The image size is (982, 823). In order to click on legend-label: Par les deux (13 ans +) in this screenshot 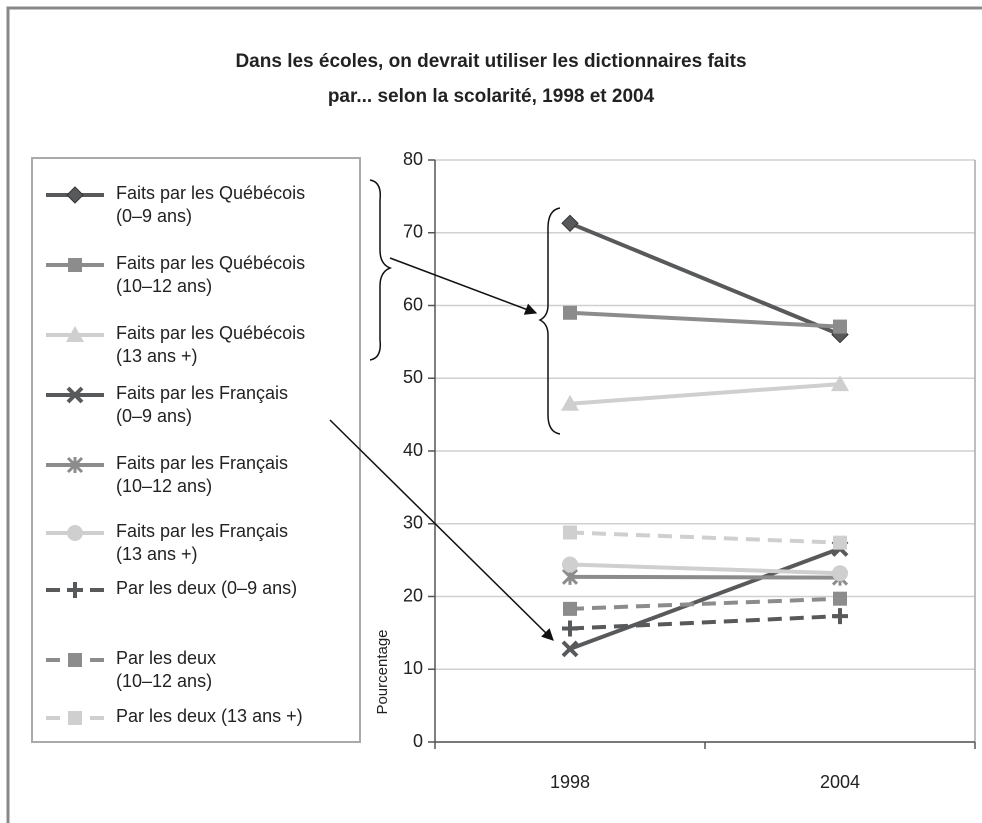, I will do `click(209, 716)`.